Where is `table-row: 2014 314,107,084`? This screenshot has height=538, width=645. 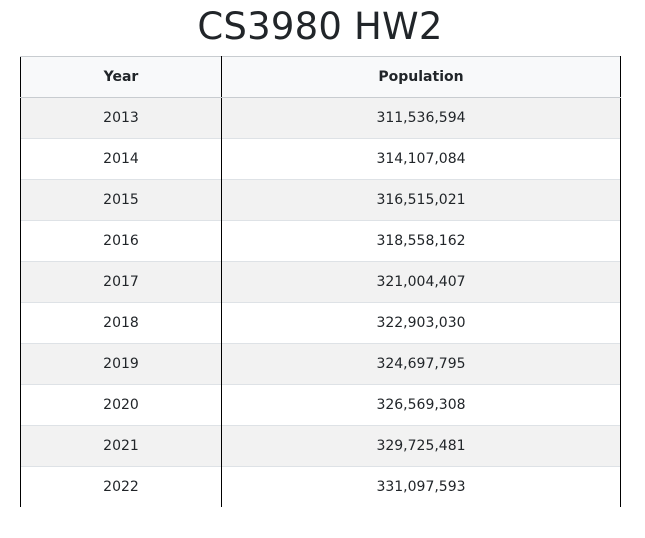 table-row: 2014 314,107,084 is located at coordinates (320, 159).